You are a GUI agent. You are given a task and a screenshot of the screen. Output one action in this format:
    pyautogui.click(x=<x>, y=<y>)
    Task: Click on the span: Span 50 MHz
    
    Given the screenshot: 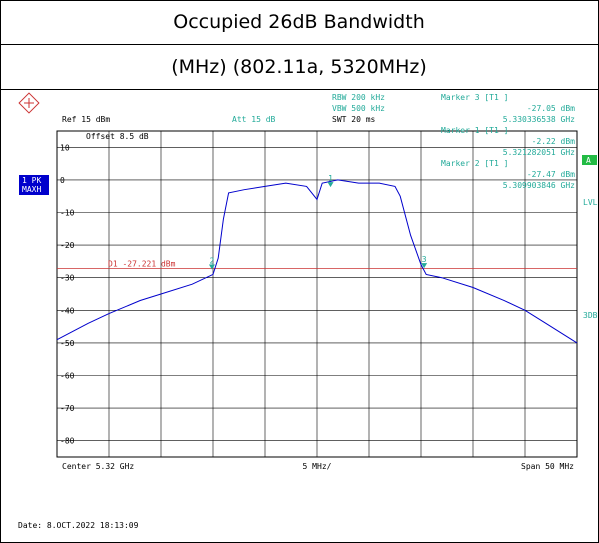 What is the action you would take?
    pyautogui.click(x=547, y=466)
    